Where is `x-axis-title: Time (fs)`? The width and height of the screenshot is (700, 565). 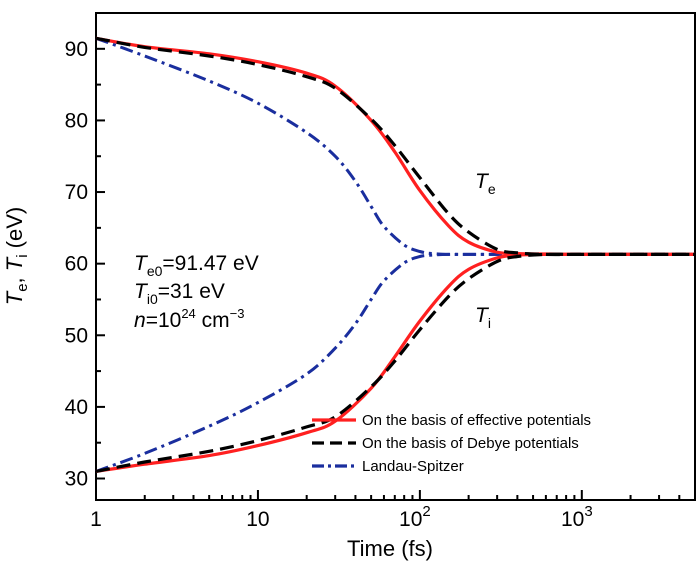 x-axis-title: Time (fs) is located at coordinates (390, 548).